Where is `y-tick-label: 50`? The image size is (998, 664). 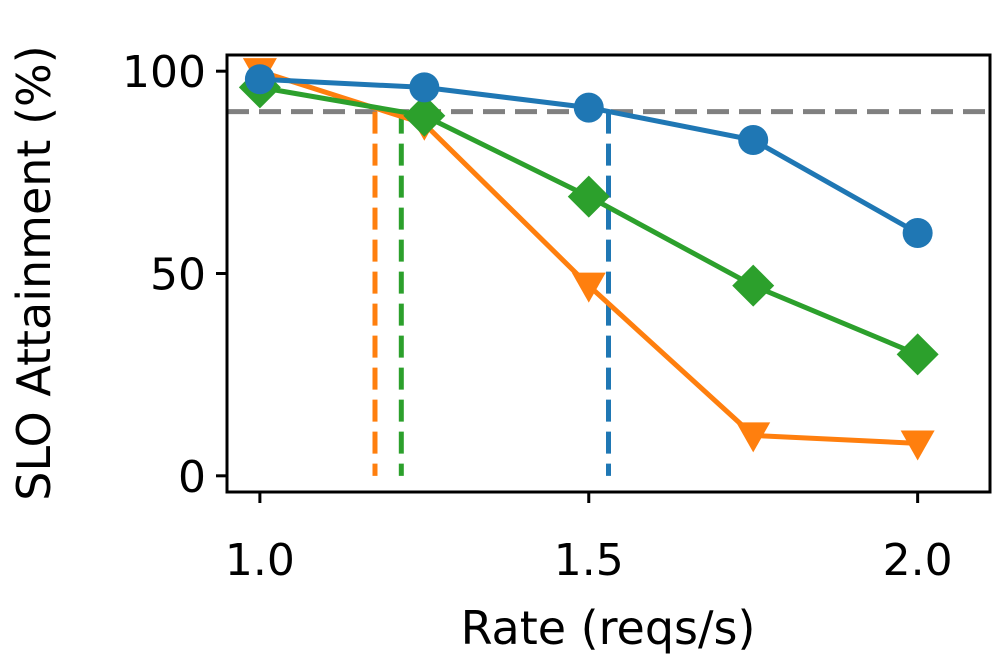 y-tick-label: 50 is located at coordinates (178, 275).